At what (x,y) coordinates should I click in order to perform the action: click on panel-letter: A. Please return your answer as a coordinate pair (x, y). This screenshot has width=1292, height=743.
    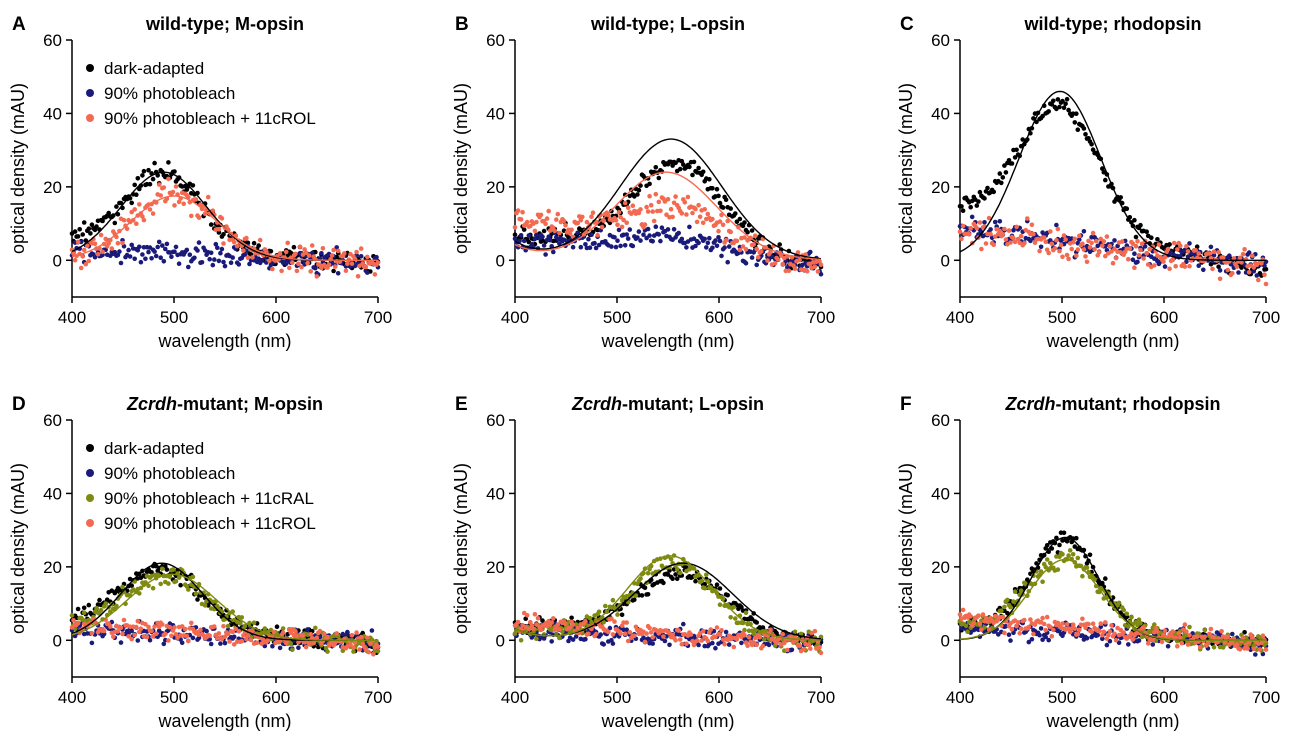
    Looking at the image, I should click on (19, 24).